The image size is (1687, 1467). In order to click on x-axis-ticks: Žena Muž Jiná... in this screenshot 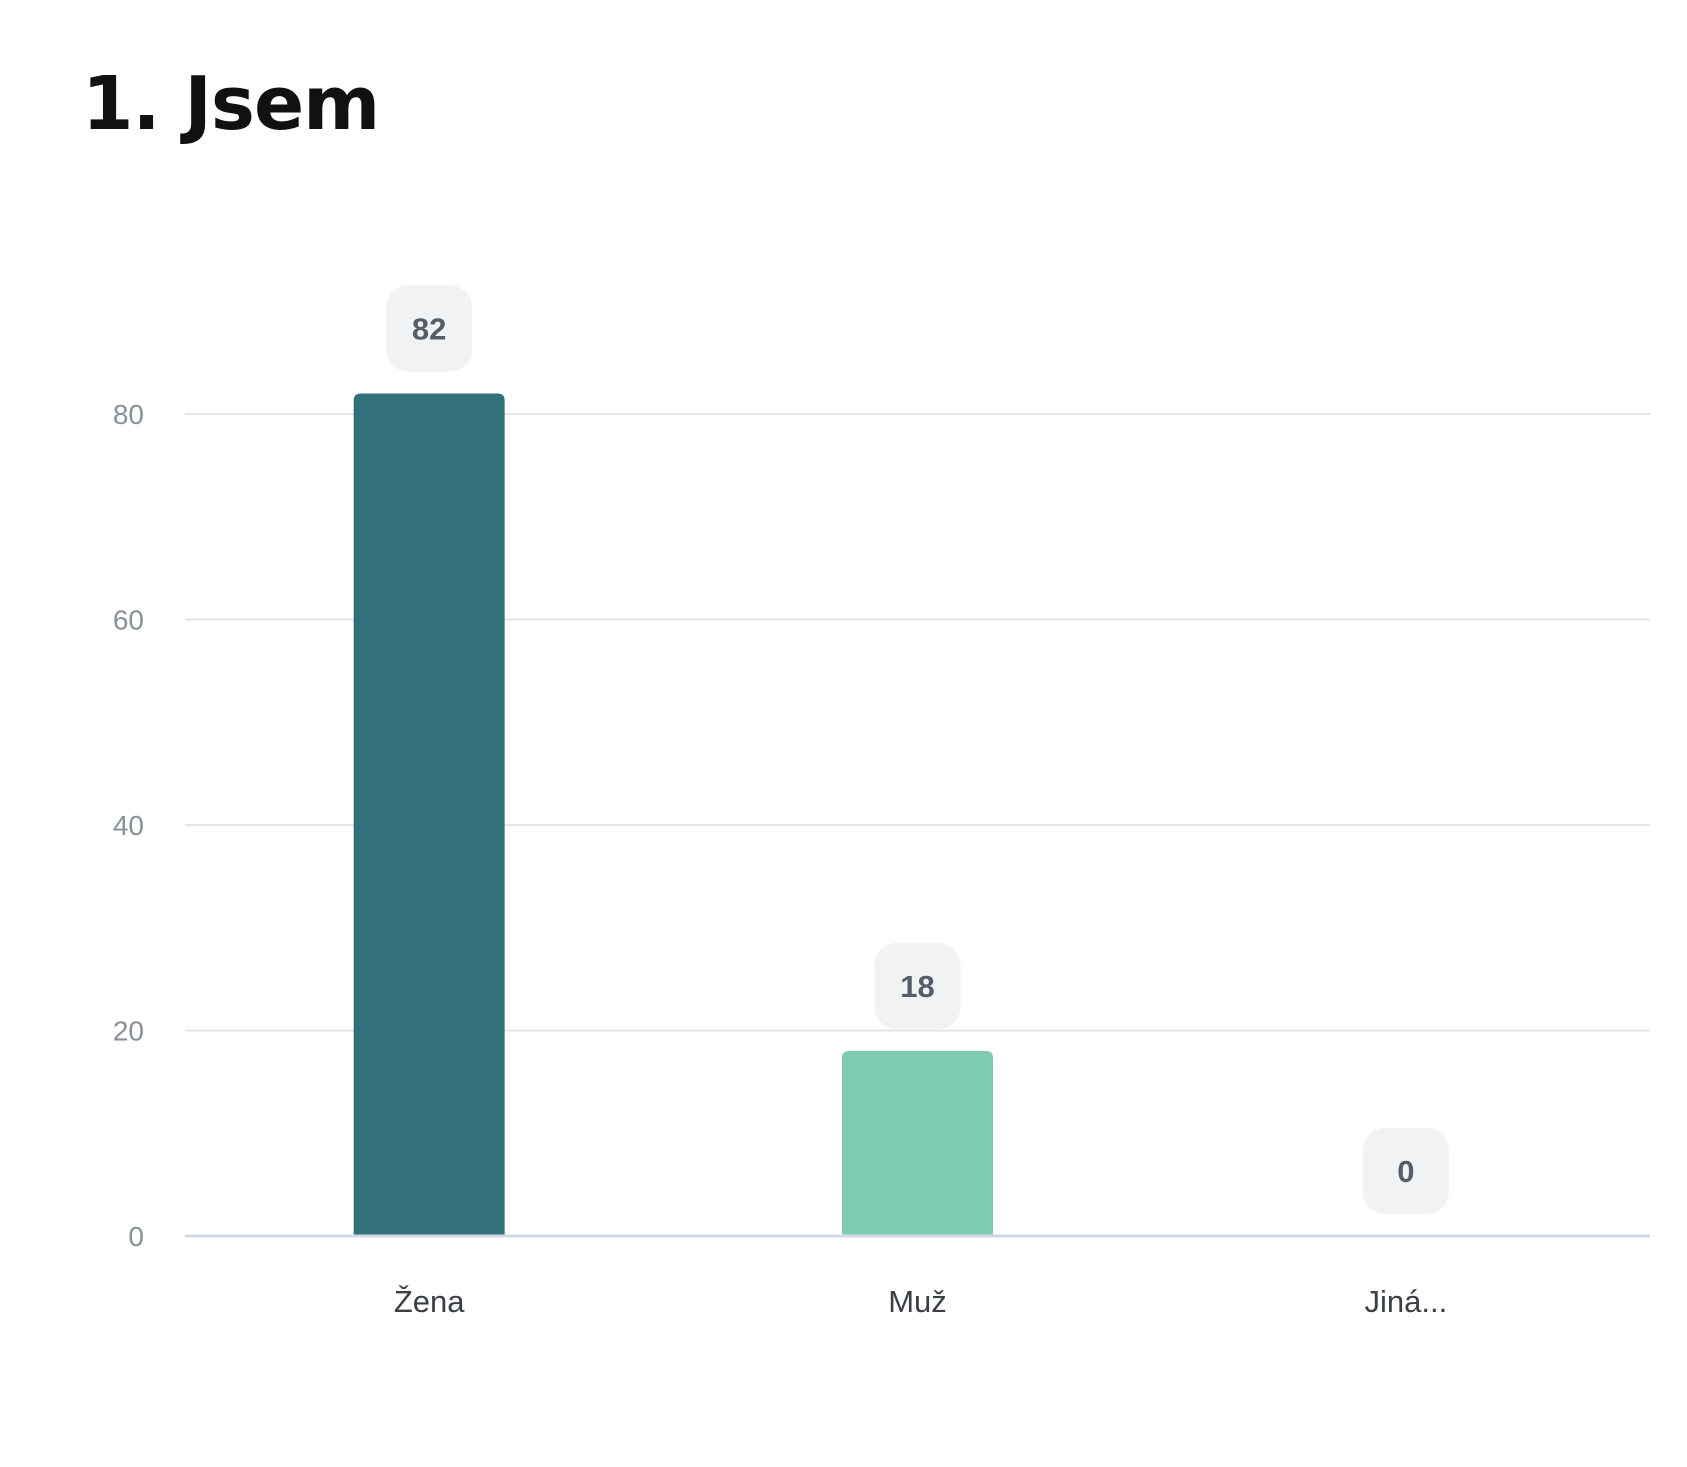, I will do `click(920, 1301)`.